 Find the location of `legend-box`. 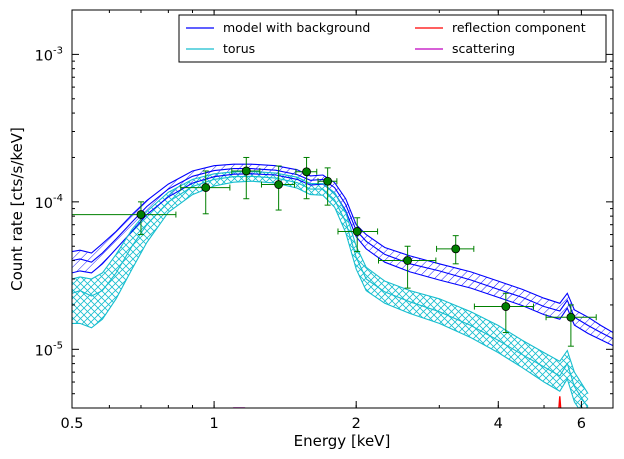

legend-box is located at coordinates (392, 38).